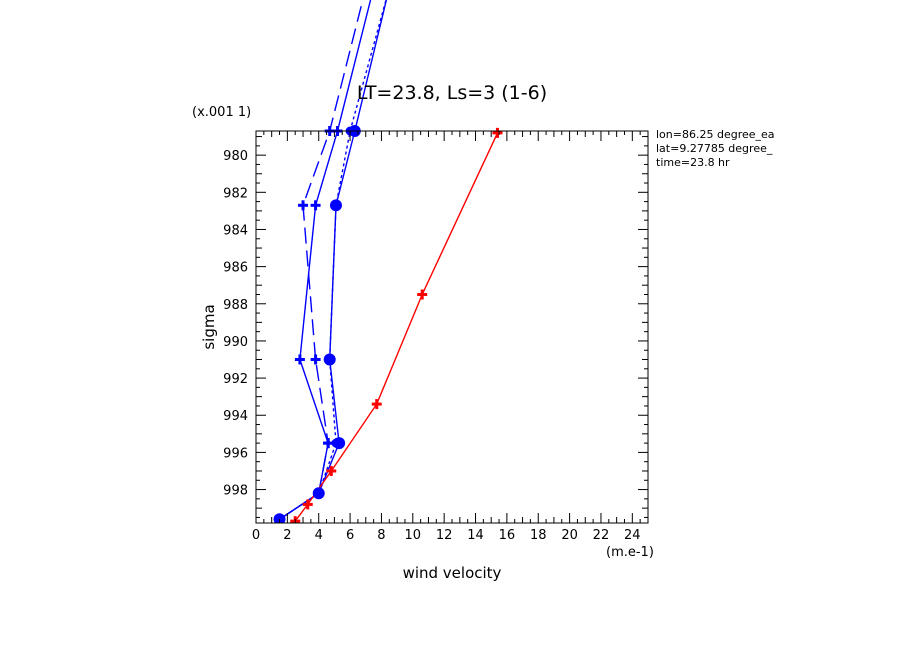 The image size is (904, 654). I want to click on y-tick-label: 992, so click(235, 379).